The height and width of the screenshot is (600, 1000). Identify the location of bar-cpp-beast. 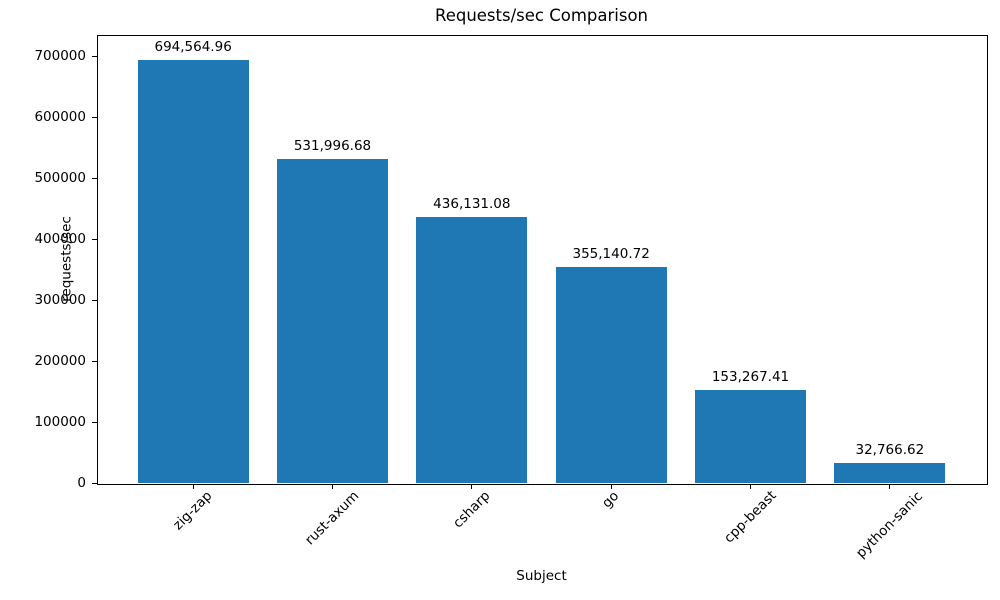
(750, 436).